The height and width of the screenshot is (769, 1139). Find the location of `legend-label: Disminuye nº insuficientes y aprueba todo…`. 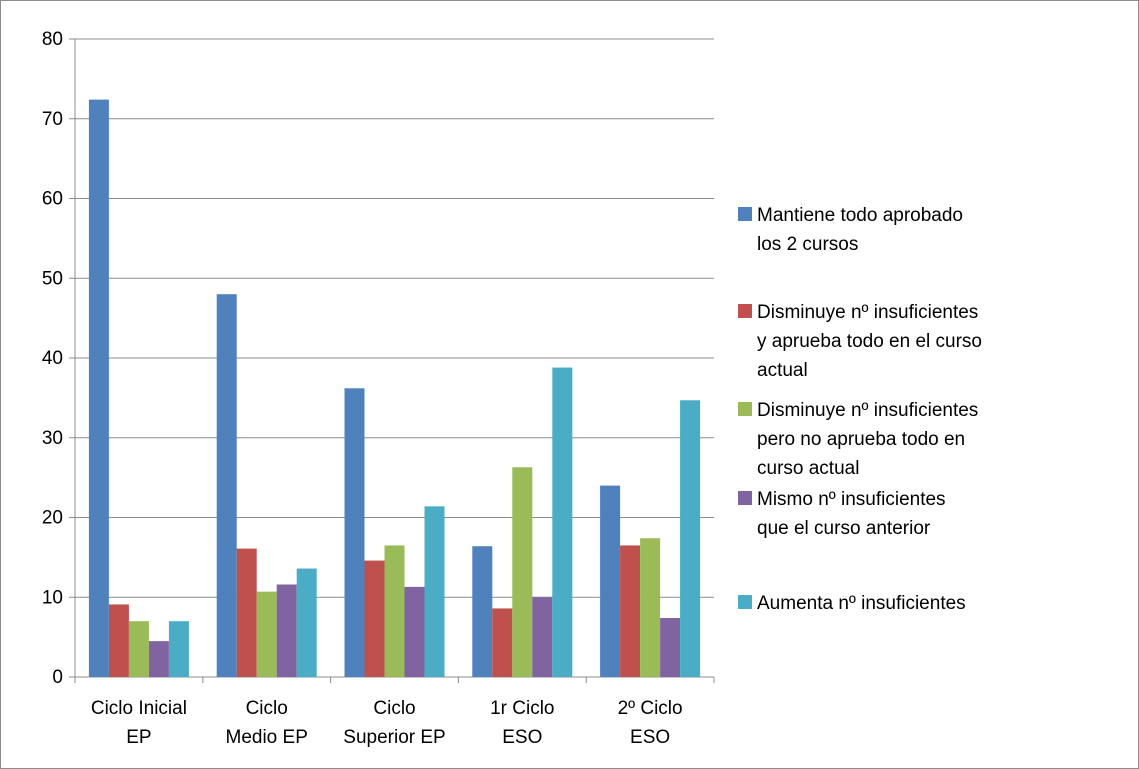

legend-label: Disminuye nº insuficientes y aprueba todo… is located at coordinates (869, 341).